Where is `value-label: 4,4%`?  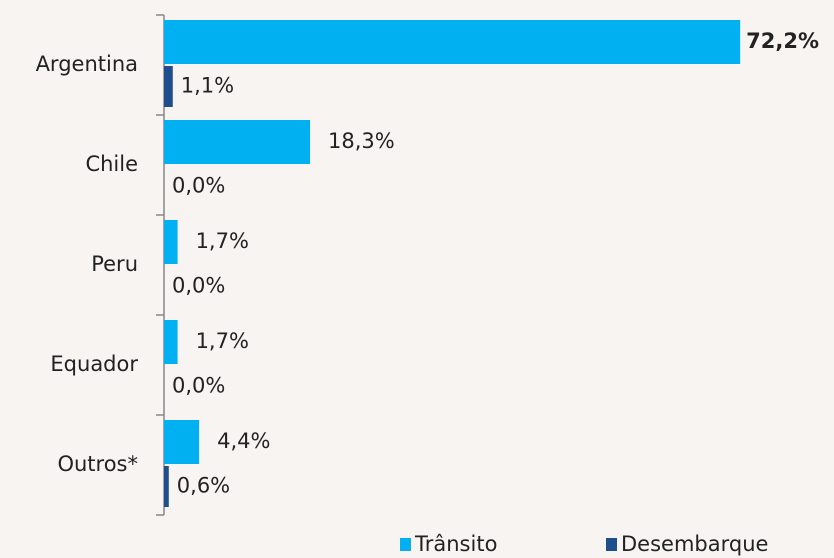
value-label: 4,4% is located at coordinates (243, 441).